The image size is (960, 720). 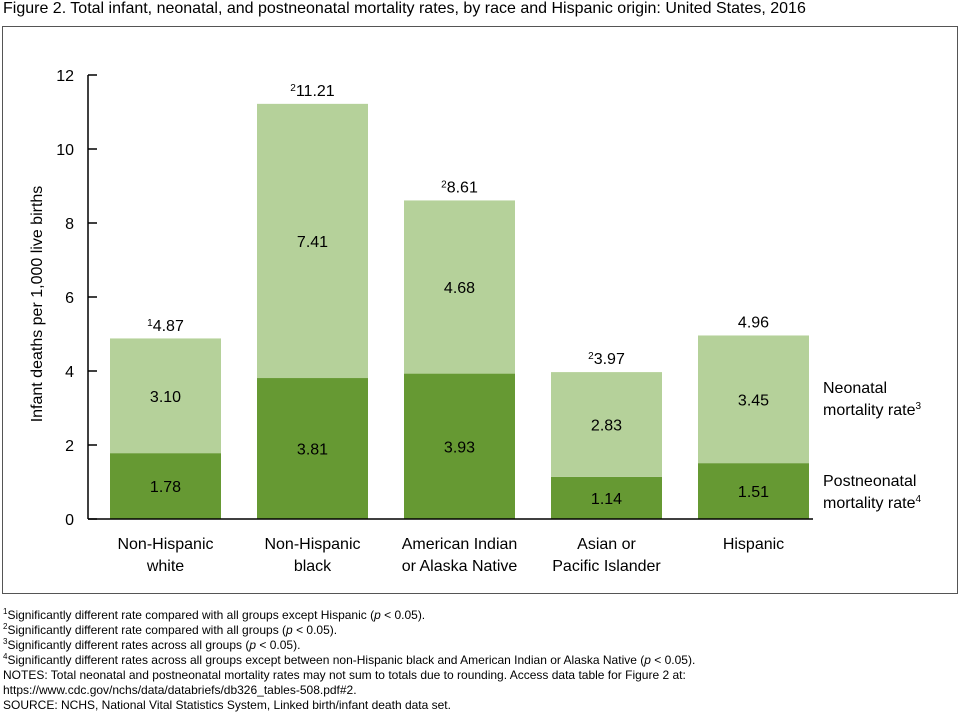 What do you see at coordinates (65, 150) in the screenshot?
I see `y-tick-label: 10` at bounding box center [65, 150].